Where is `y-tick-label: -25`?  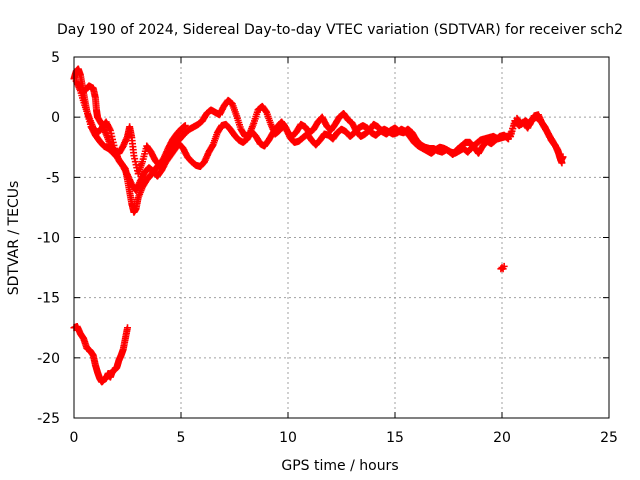 y-tick-label: -25 is located at coordinates (48, 419).